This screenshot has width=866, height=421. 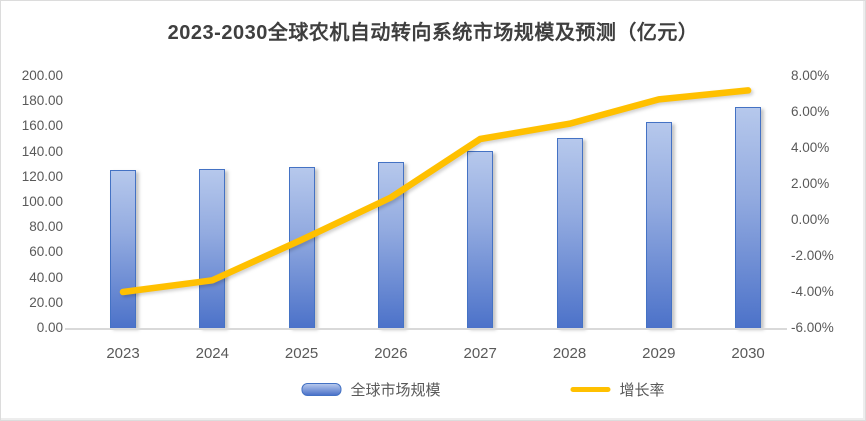 What do you see at coordinates (46, 302) in the screenshot?
I see `y-axis-left-tick: 20.00` at bounding box center [46, 302].